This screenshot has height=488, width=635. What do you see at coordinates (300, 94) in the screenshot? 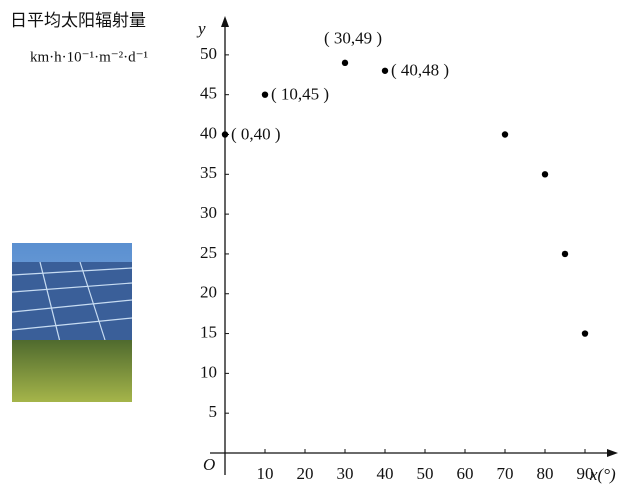
I see `point-label: ( 10,45 )` at bounding box center [300, 94].